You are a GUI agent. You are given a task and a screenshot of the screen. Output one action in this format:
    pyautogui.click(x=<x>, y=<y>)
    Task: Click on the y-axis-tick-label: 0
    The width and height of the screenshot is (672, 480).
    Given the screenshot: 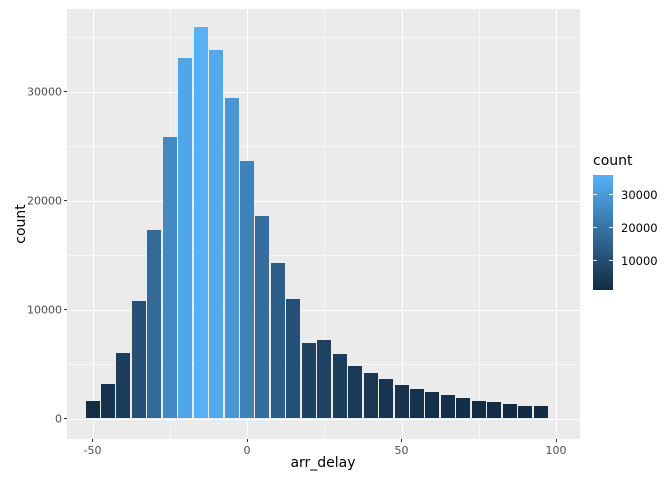 What is the action you would take?
    pyautogui.click(x=58, y=418)
    